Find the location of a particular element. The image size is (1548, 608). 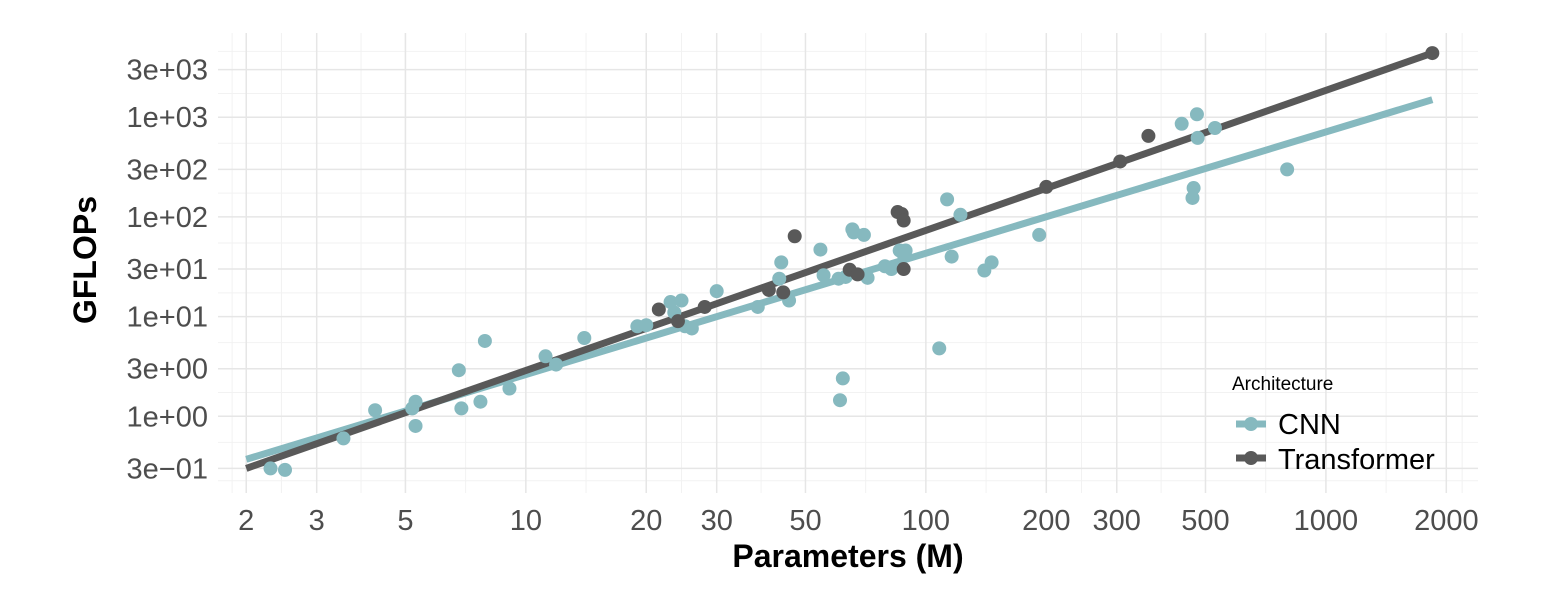

x-tick-label: 10 is located at coordinates (526, 521).